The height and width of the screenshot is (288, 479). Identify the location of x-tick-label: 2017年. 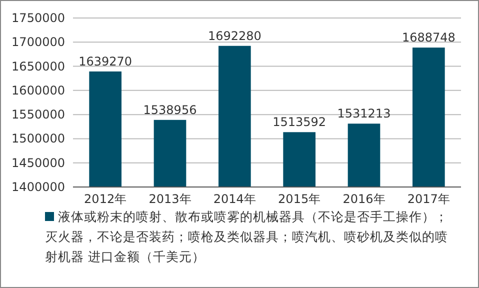
(428, 199).